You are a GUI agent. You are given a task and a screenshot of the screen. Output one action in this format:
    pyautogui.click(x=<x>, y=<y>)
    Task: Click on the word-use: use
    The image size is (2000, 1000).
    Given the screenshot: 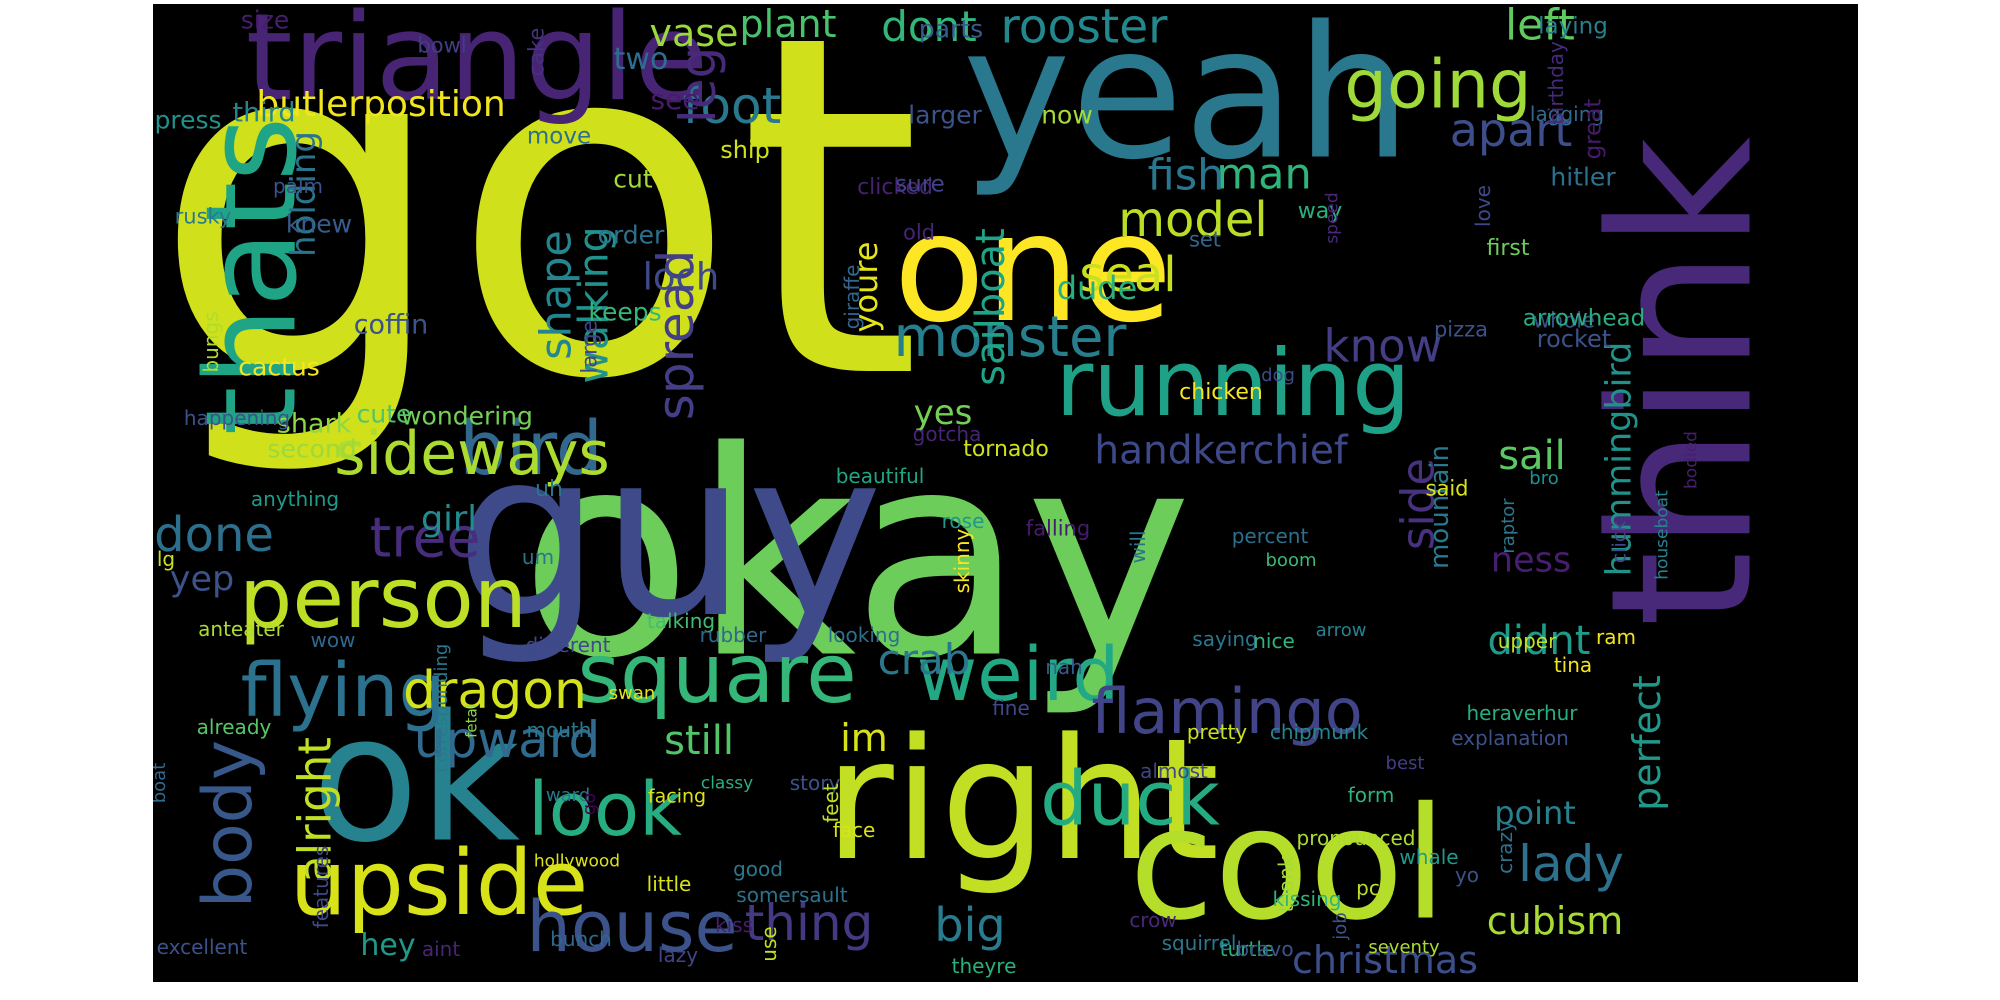 What is the action you would take?
    pyautogui.click(x=769, y=944)
    